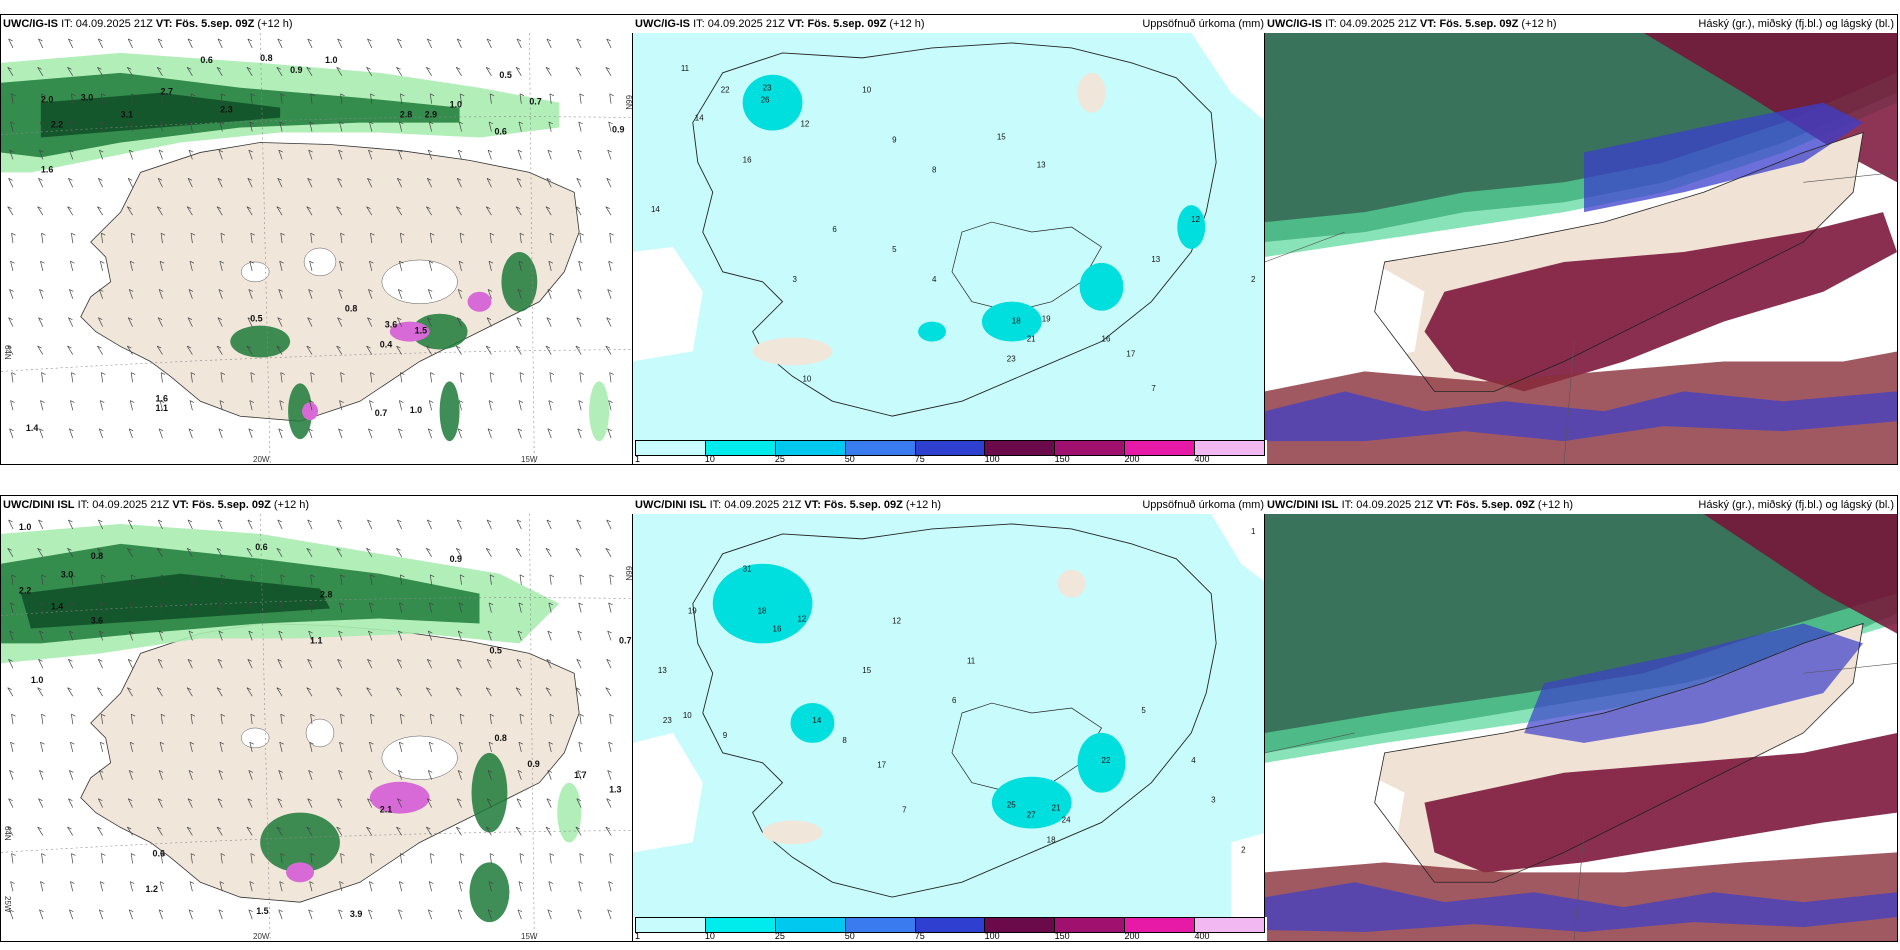  Describe the element at coordinates (1160, 448) in the screenshot. I see `colorbar-swatch` at that location.